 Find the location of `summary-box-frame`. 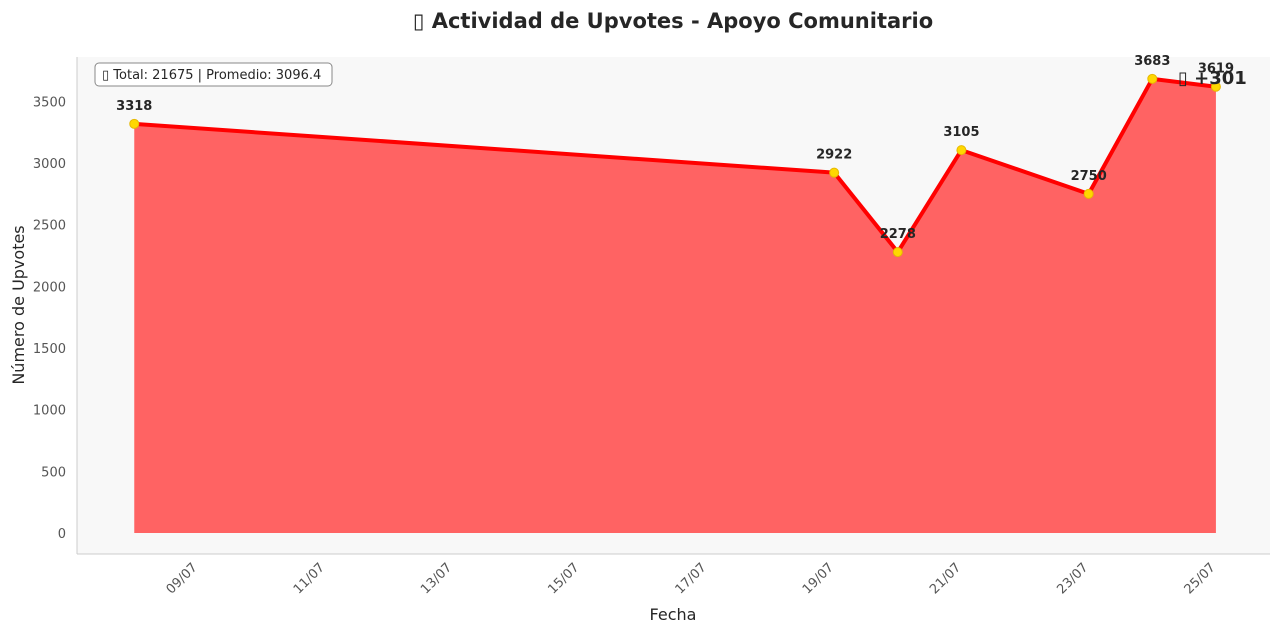

summary-box-frame is located at coordinates (213, 74).